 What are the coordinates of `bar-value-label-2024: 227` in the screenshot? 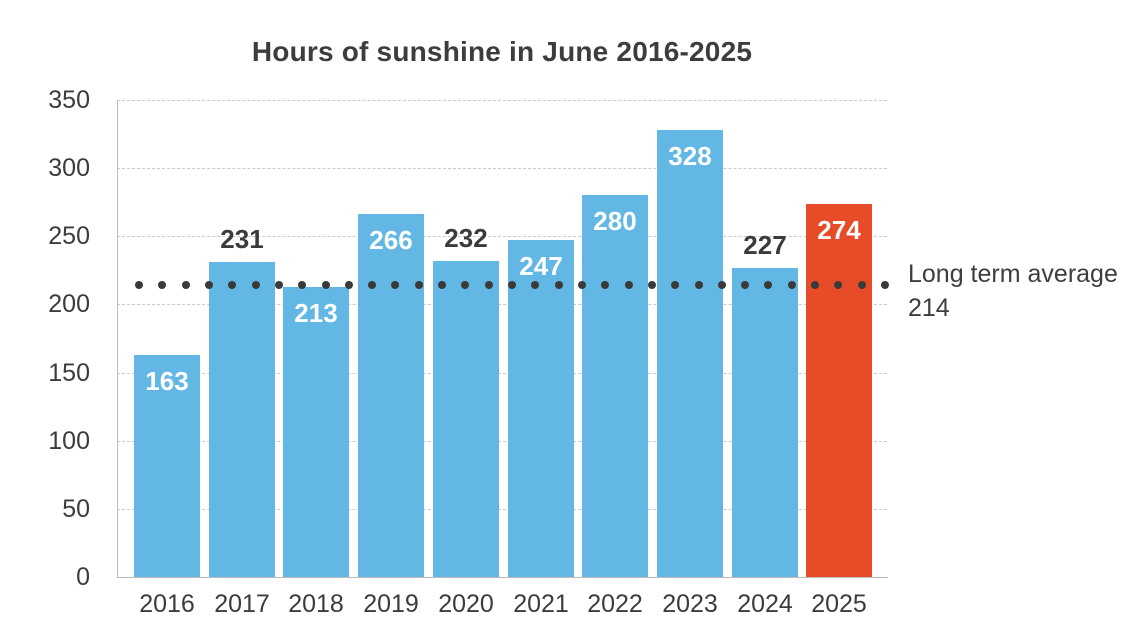 It's located at (765, 245).